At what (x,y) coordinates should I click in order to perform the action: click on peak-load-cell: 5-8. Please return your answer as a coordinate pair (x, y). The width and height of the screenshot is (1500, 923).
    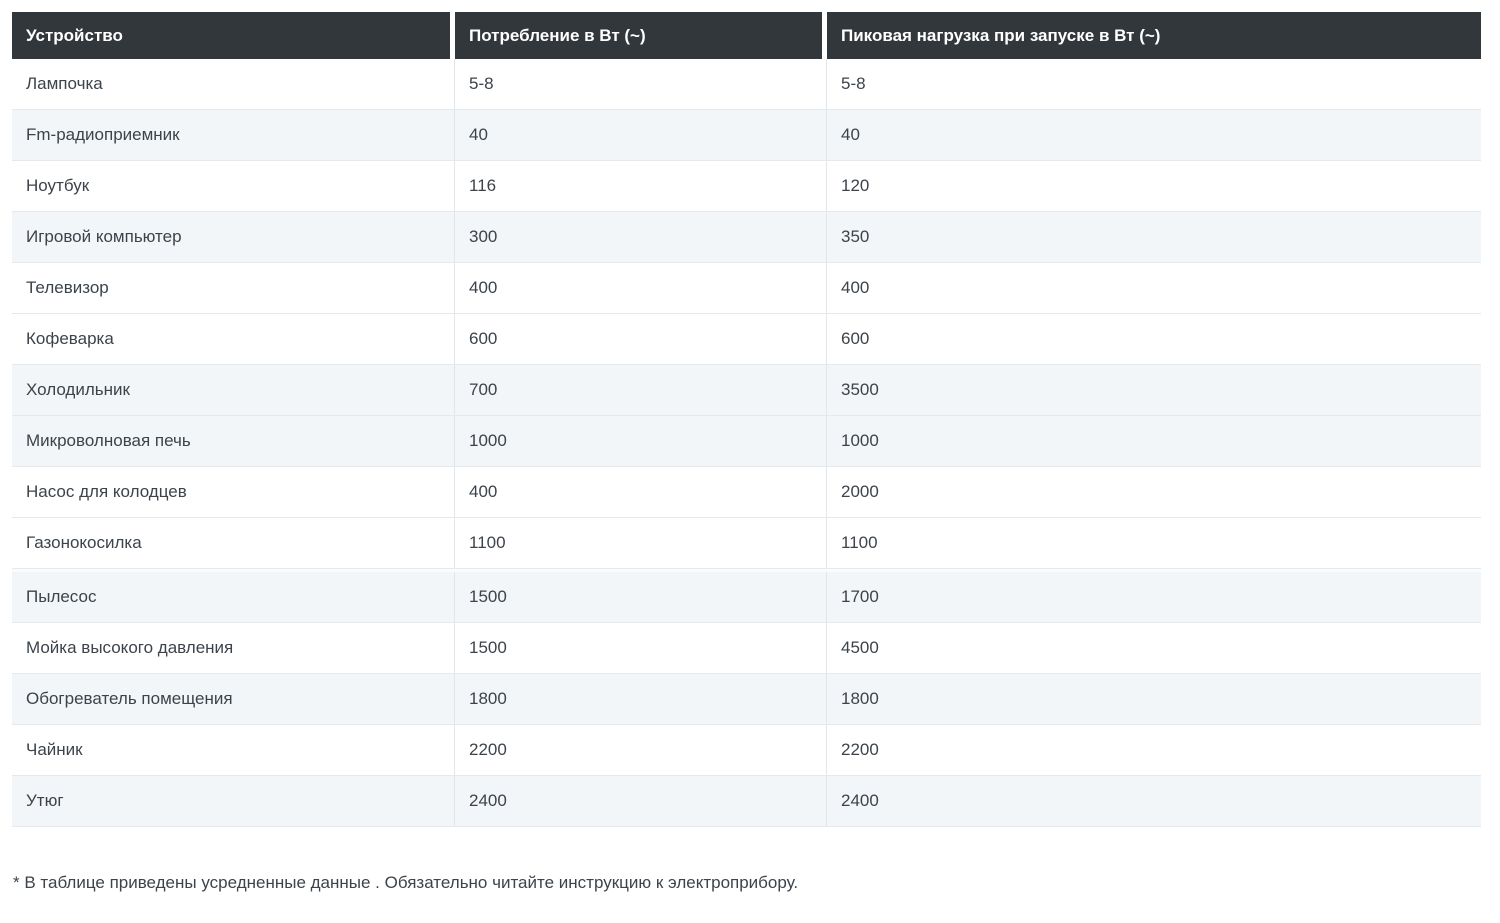
    Looking at the image, I should click on (853, 83).